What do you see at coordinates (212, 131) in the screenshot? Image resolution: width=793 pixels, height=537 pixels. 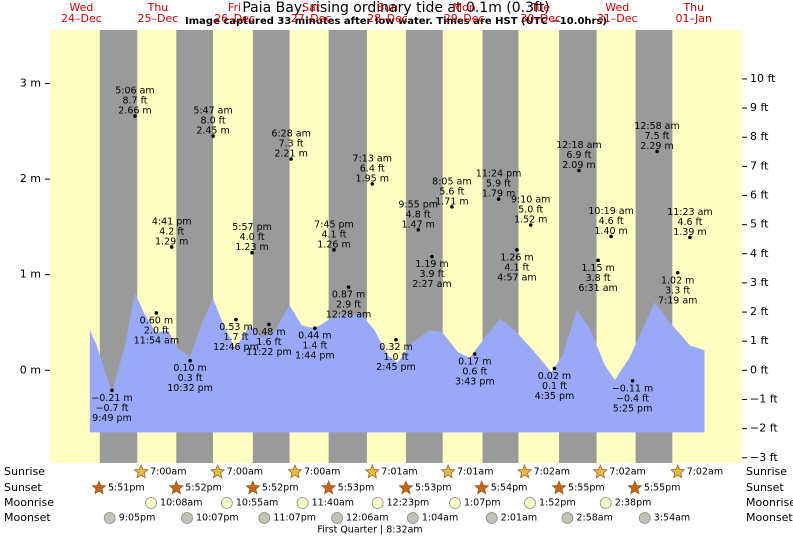 I see `extreme-label: 2.45 m` at bounding box center [212, 131].